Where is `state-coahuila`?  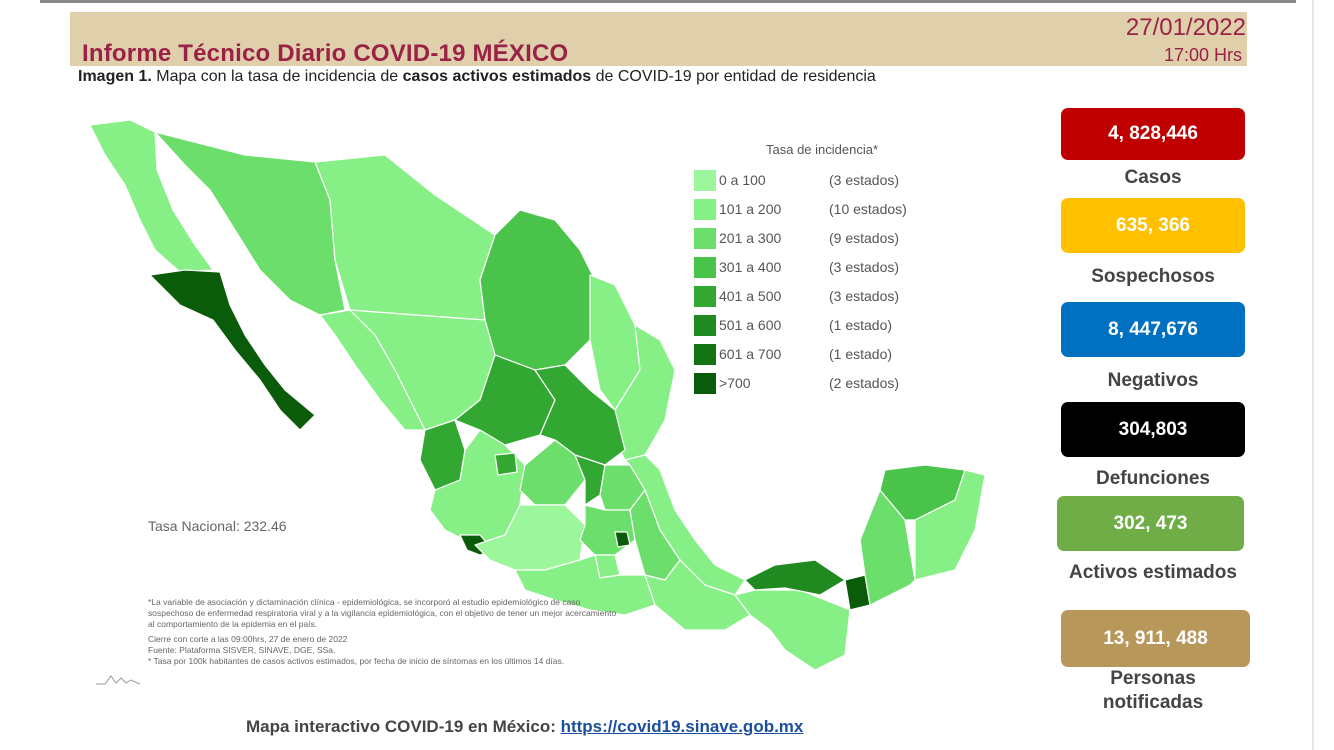
state-coahuila is located at coordinates (537, 290).